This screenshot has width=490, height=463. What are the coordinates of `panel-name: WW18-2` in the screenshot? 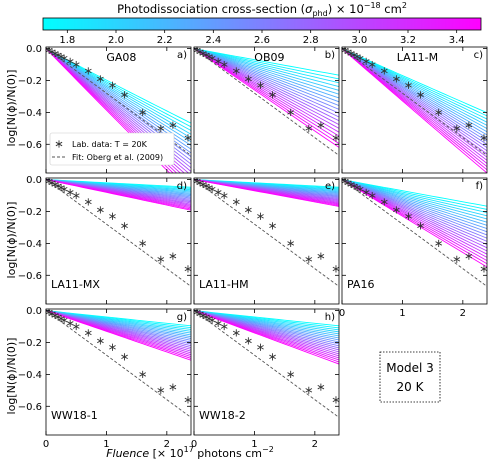 It's located at (222, 415).